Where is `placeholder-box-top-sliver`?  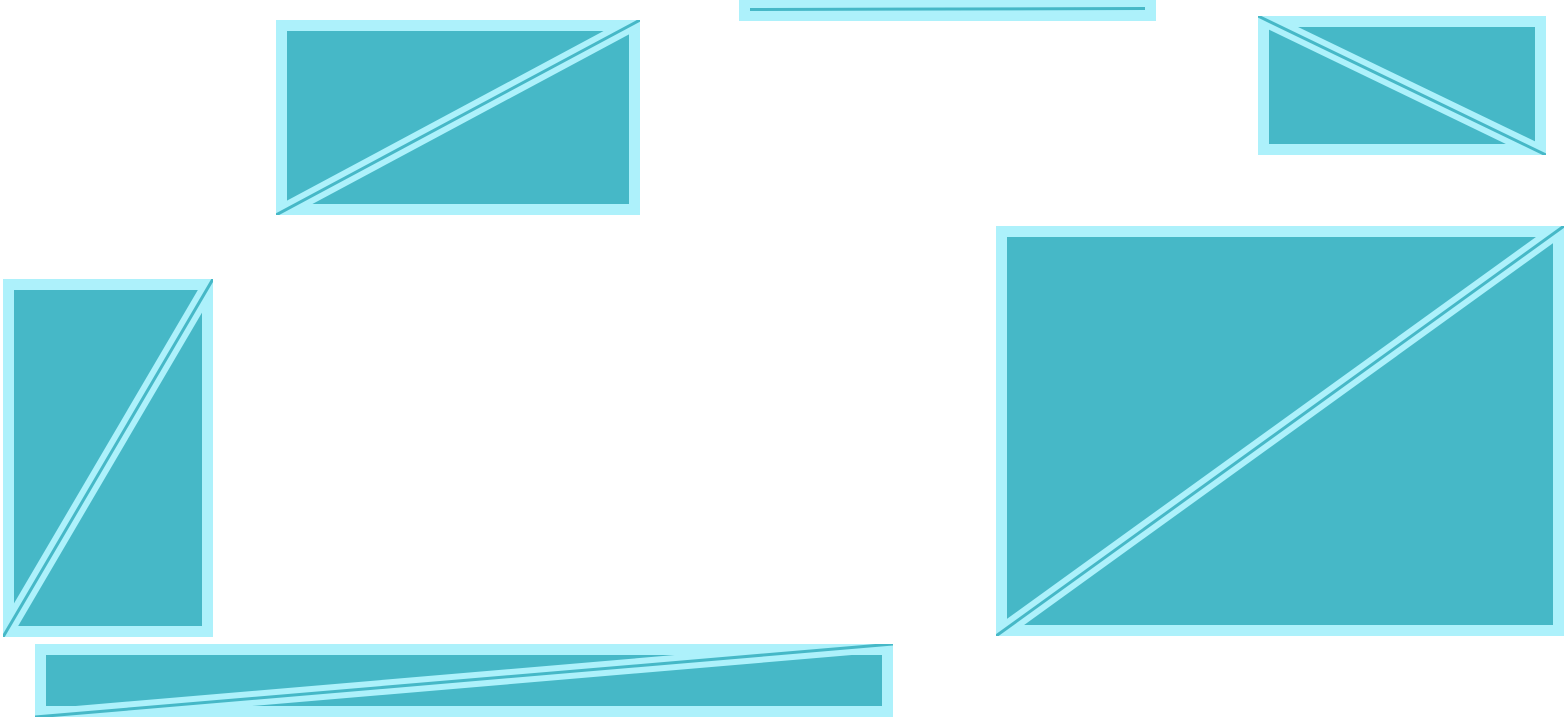
placeholder-box-top-sliver is located at coordinates (947, 10).